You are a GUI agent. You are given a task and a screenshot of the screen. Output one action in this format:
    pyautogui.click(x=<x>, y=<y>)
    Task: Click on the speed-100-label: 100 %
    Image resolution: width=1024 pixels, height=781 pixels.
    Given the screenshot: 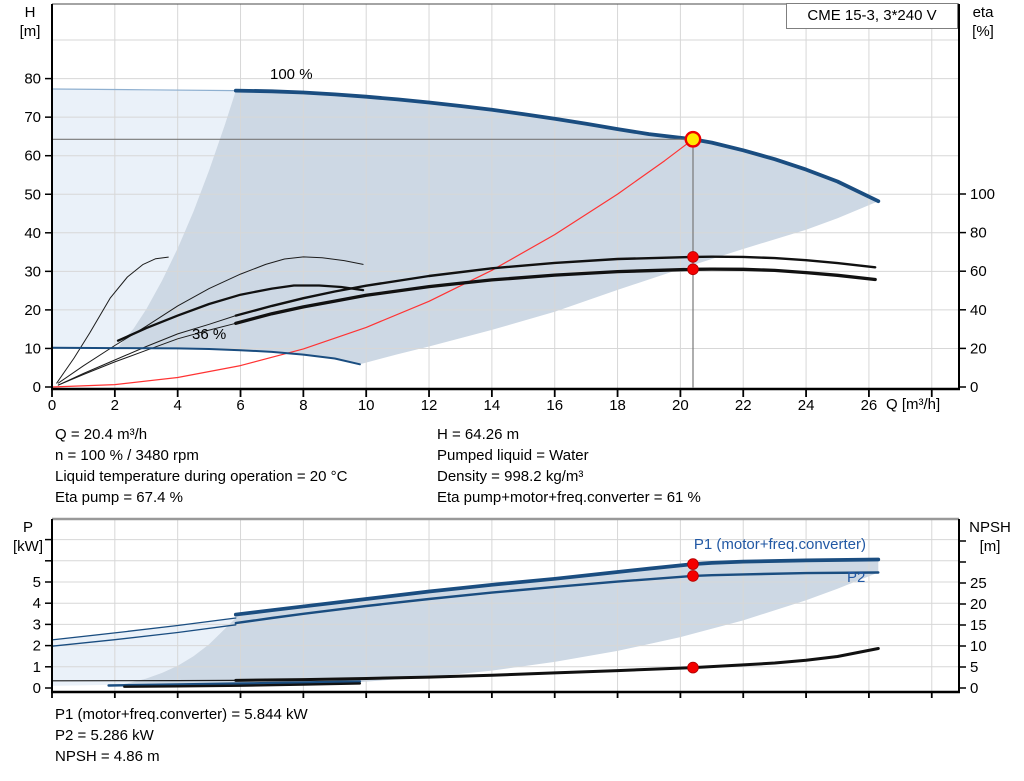 What is the action you would take?
    pyautogui.click(x=291, y=74)
    